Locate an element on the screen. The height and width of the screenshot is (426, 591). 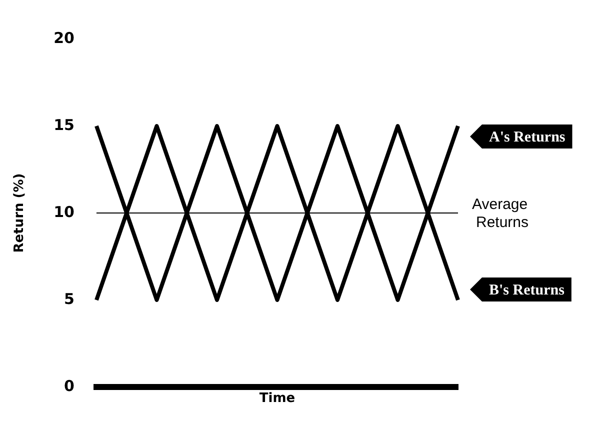
x-axis-title: Time is located at coordinates (277, 398).